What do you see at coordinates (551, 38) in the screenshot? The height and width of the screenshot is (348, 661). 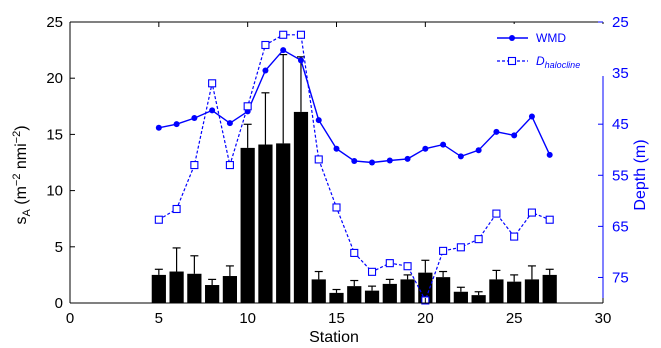 I see `legend-wmd-label: WMD` at bounding box center [551, 38].